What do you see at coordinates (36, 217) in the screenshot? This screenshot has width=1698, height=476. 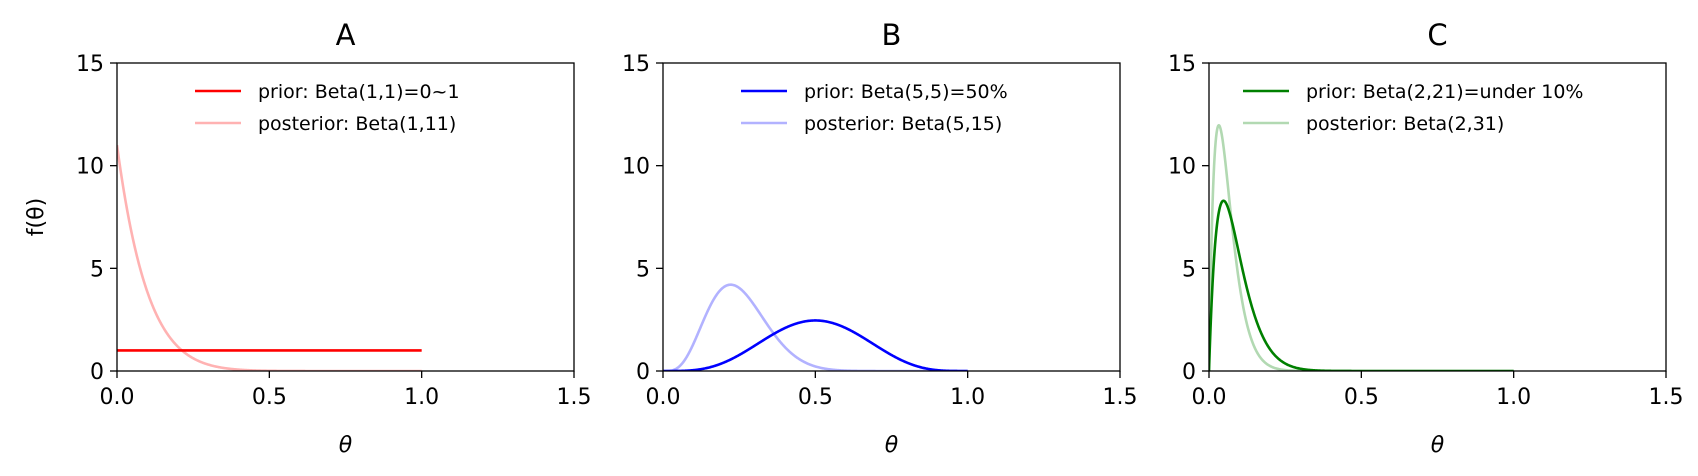 I see `y-axis-label: f(θ)` at bounding box center [36, 217].